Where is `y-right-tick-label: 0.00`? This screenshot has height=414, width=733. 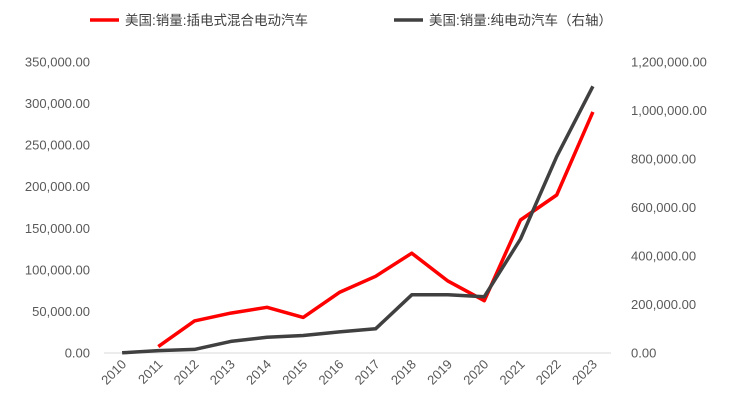 y-right-tick-label: 0.00 is located at coordinates (643, 353).